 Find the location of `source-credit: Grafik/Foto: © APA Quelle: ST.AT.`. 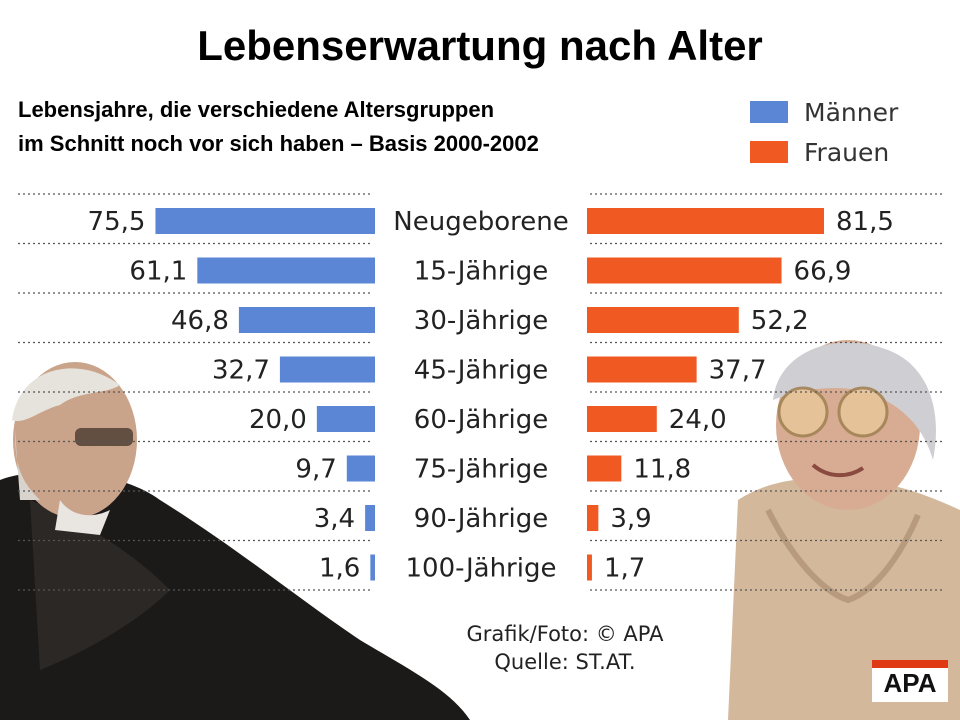

source-credit: Grafik/Foto: © APA Quelle: ST.AT. is located at coordinates (565, 648).